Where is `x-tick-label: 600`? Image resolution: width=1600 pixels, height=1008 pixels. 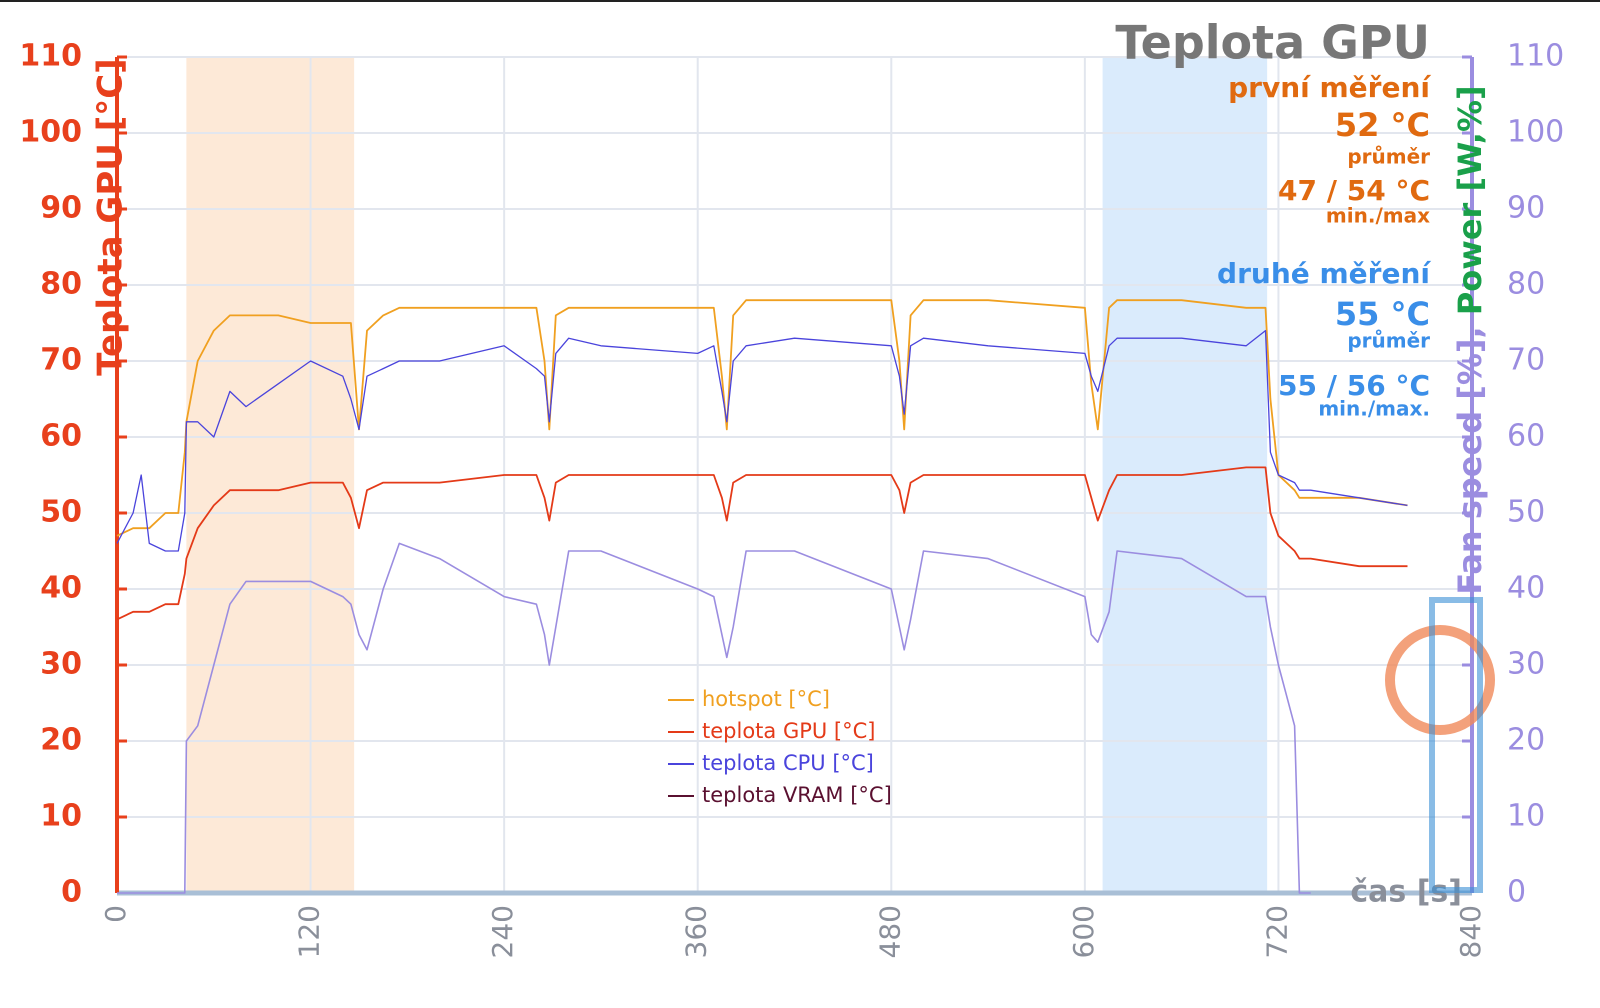 x-tick-label: 600 is located at coordinates (1083, 931).